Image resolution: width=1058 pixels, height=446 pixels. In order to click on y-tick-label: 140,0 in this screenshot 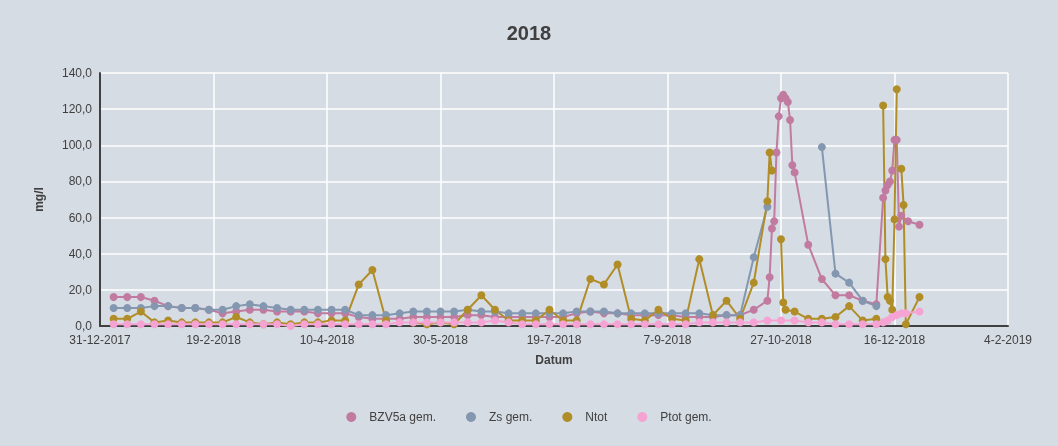, I will do `click(77, 73)`.